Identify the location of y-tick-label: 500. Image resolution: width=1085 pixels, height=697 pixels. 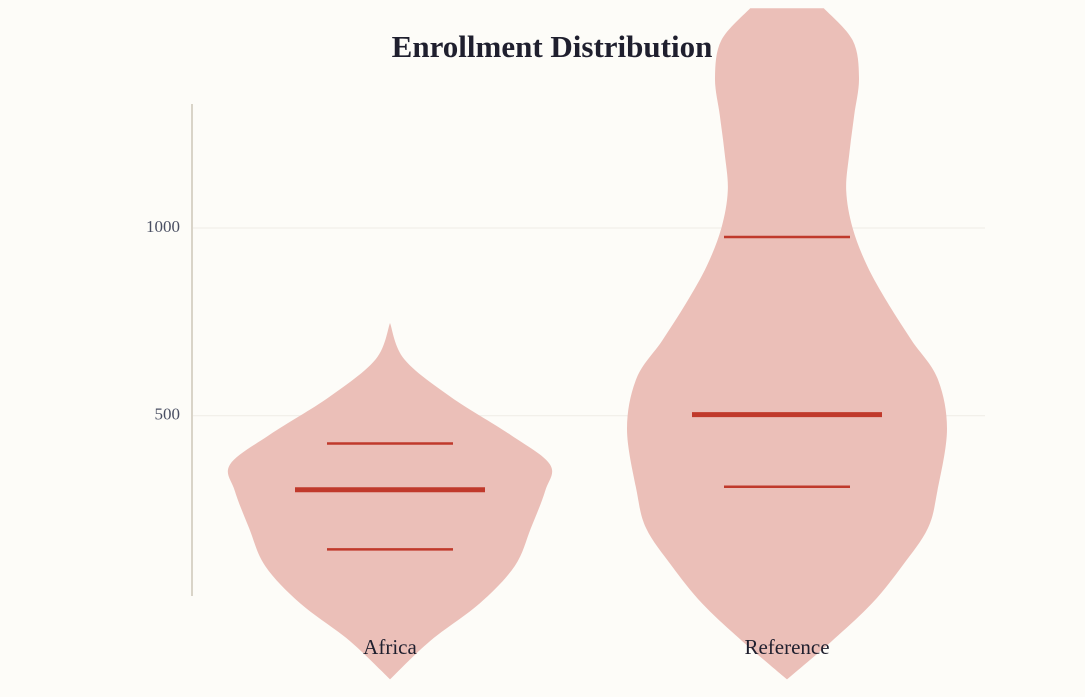
(168, 414).